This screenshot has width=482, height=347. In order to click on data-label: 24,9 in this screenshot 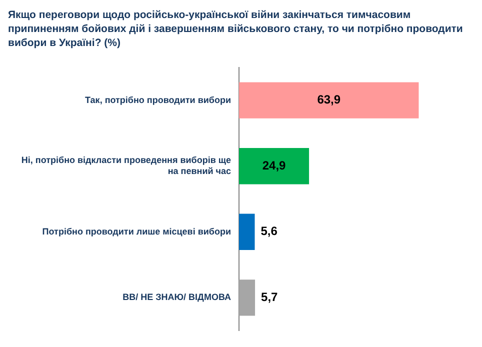, I will do `click(274, 165)`.